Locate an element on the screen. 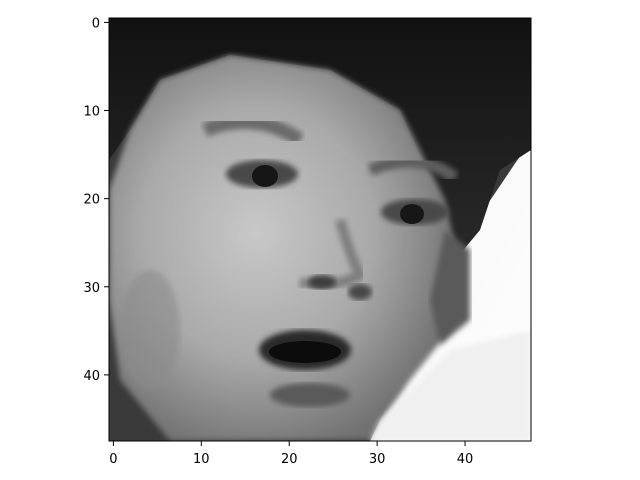  y-tick-label: 20 is located at coordinates (91, 200).